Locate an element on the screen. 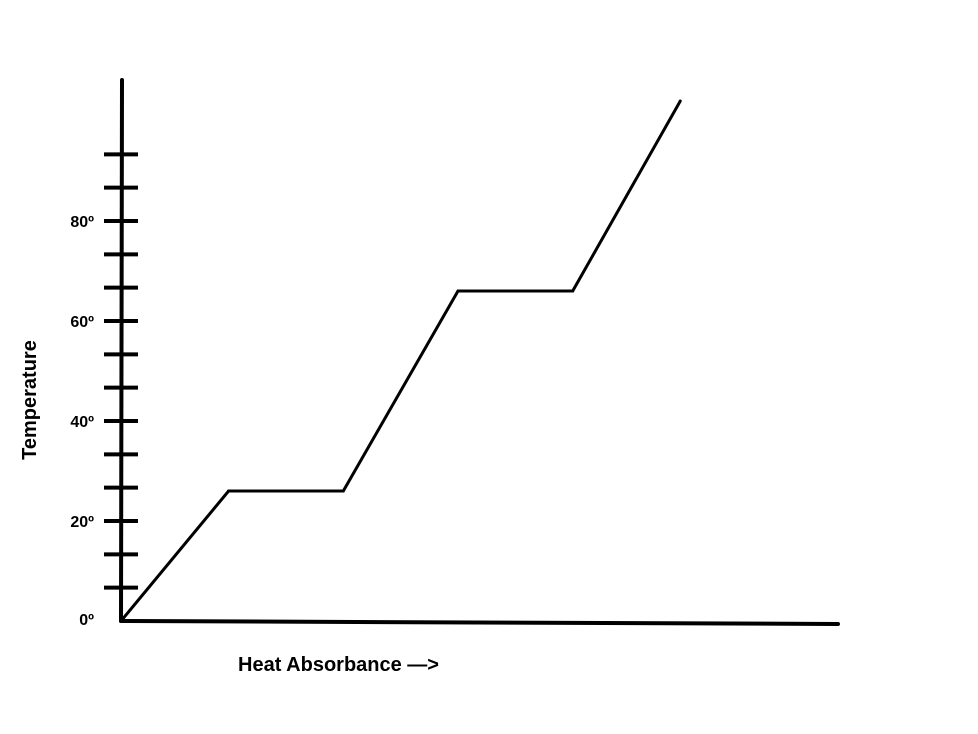  x-axis is located at coordinates (479, 622).